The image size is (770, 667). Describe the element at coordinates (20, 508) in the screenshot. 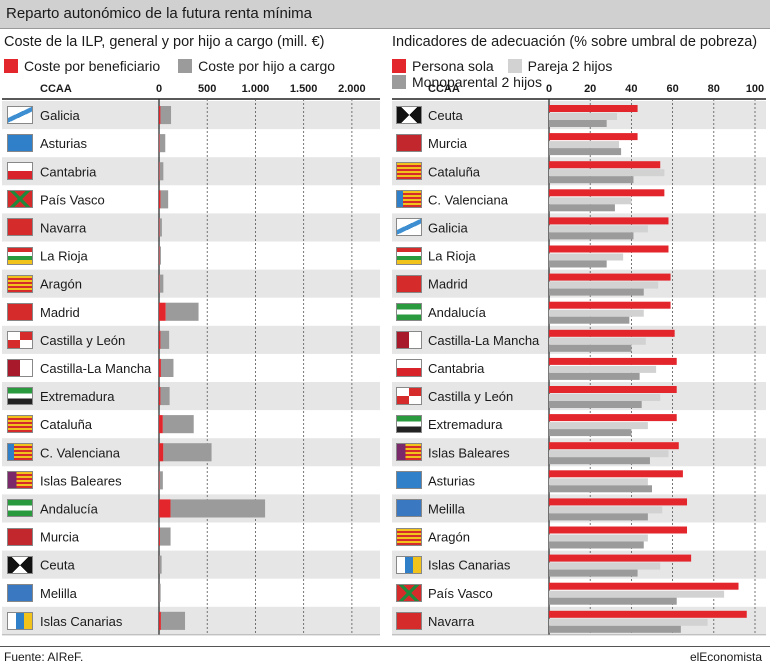

I see `andalucia-flag` at that location.